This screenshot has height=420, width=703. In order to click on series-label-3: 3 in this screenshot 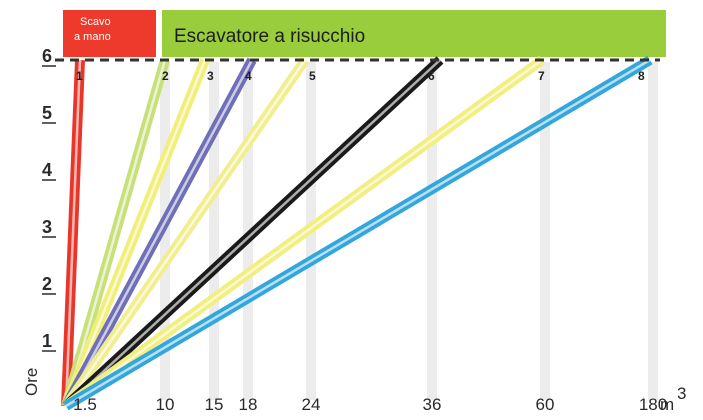, I will do `click(210, 76)`.